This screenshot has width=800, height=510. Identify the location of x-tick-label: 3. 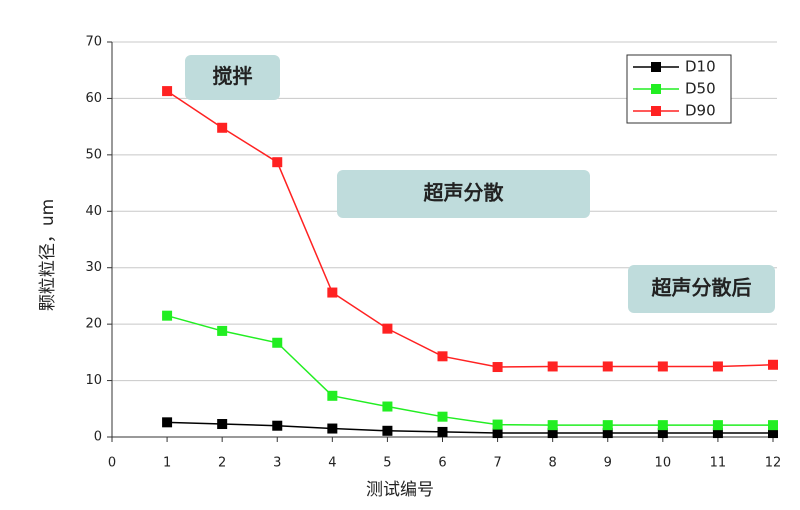
(277, 463).